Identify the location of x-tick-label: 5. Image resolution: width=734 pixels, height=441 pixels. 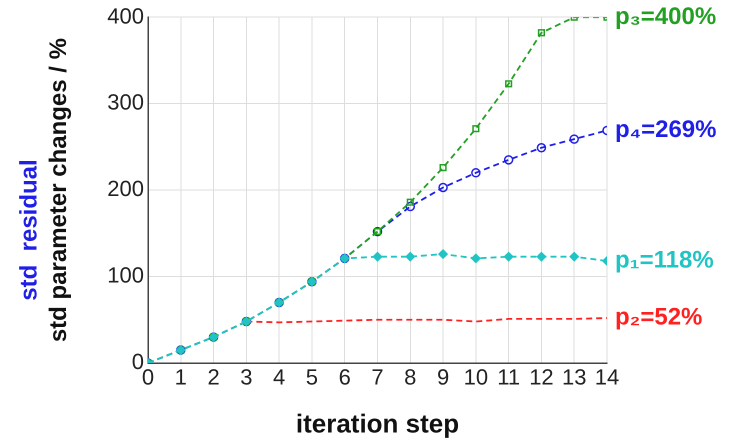
(312, 377).